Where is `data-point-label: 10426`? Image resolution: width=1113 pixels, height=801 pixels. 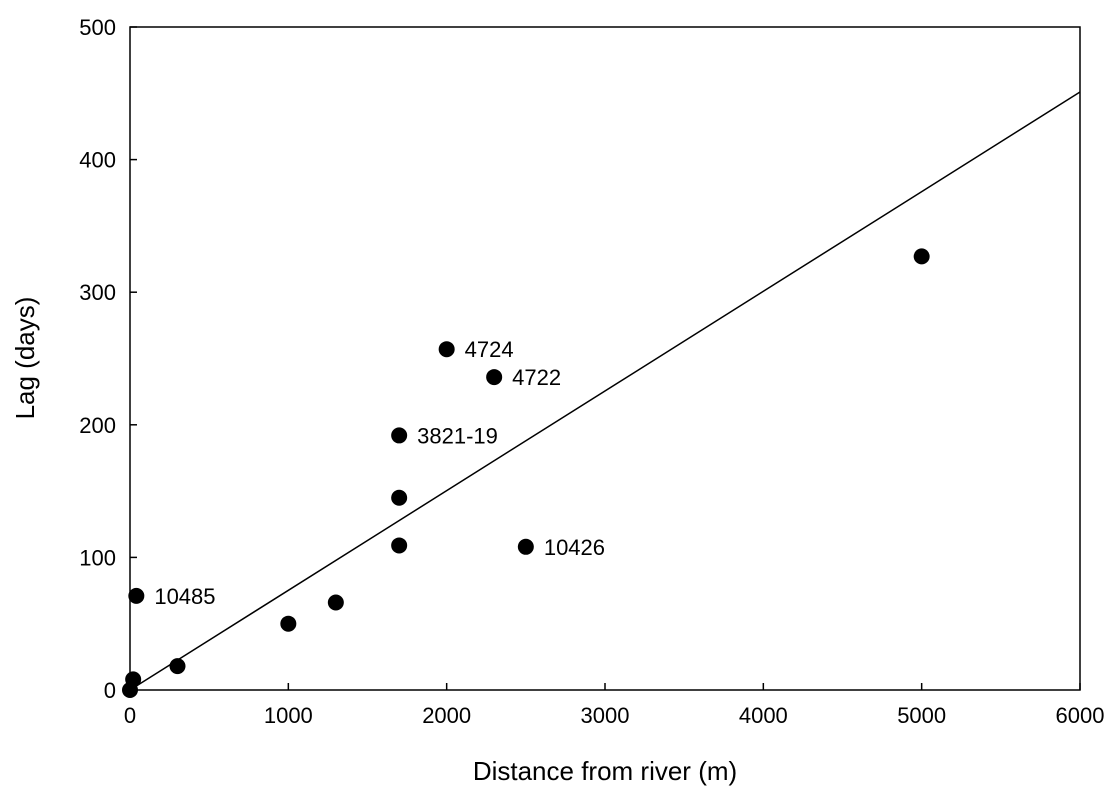 data-point-label: 10426 is located at coordinates (574, 547).